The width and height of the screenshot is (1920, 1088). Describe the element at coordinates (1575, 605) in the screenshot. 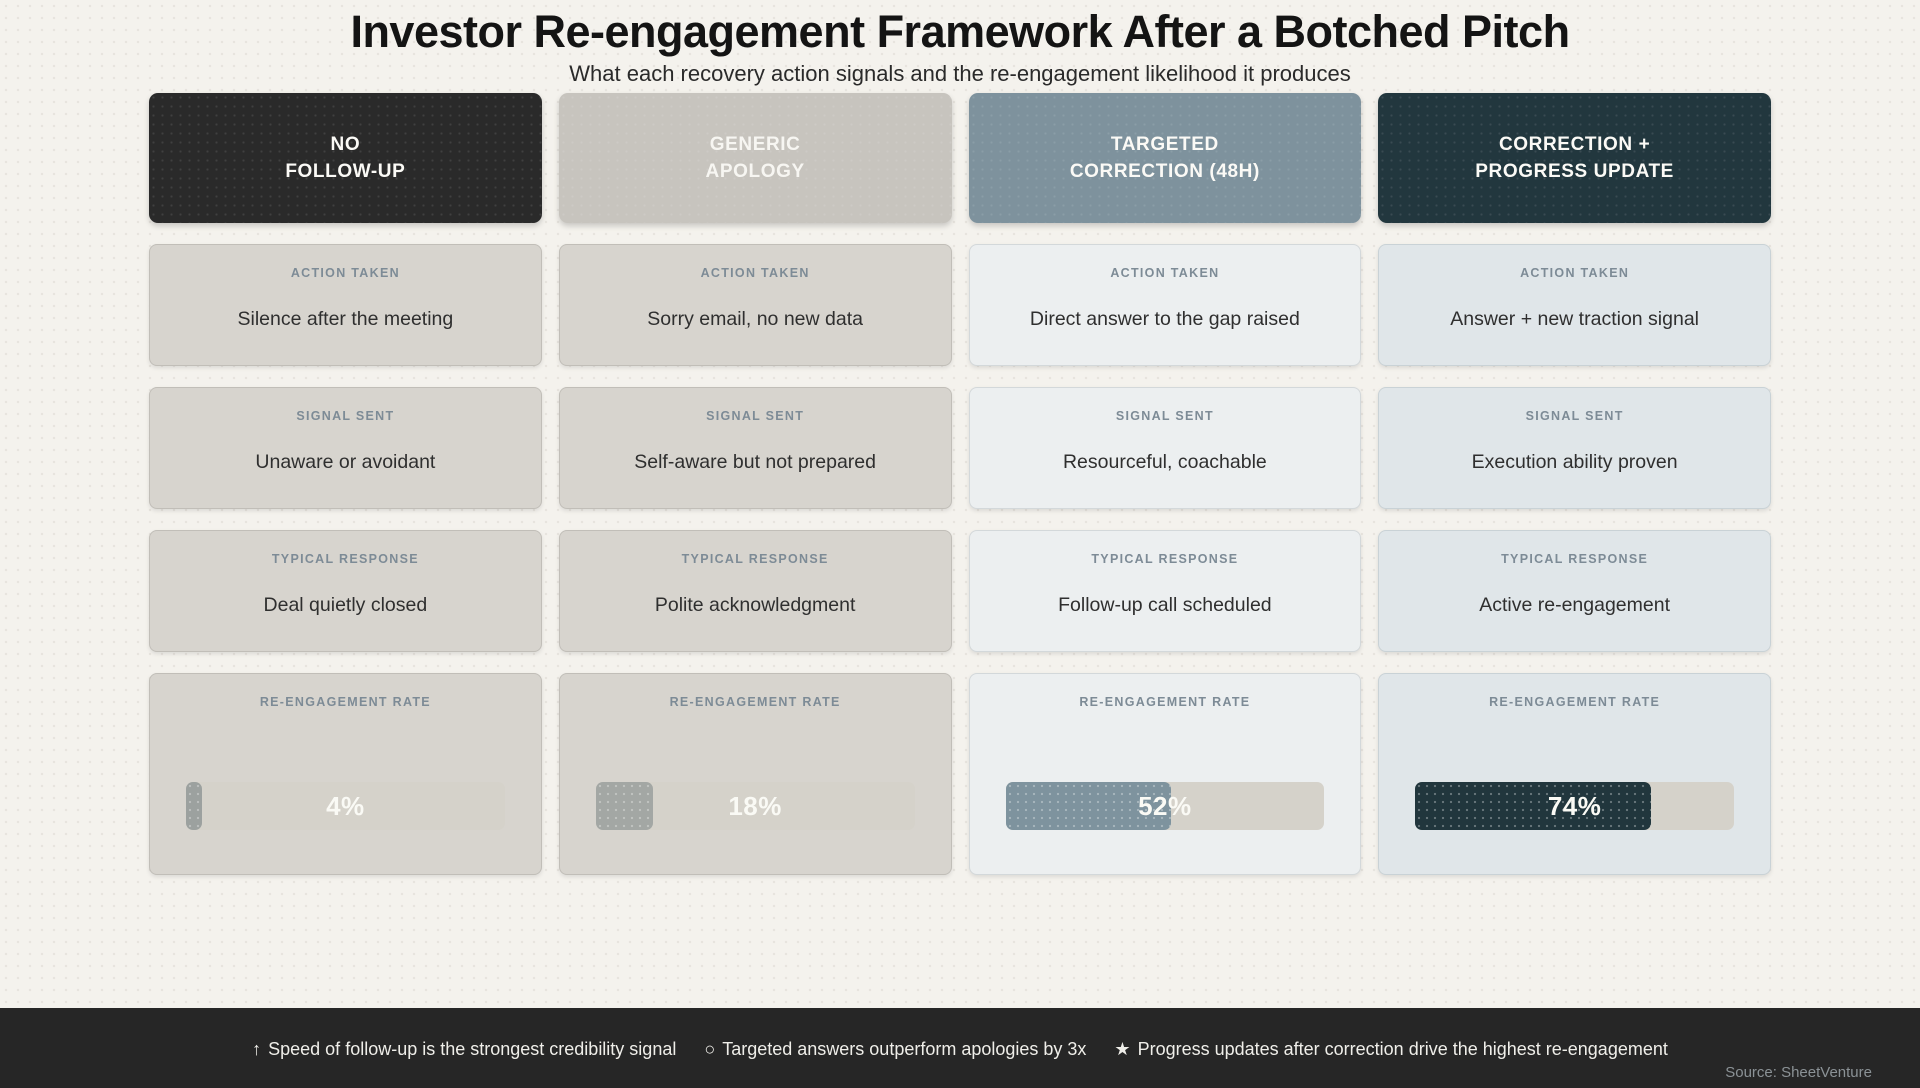

I see `cell-value: Active re-engagement` at that location.